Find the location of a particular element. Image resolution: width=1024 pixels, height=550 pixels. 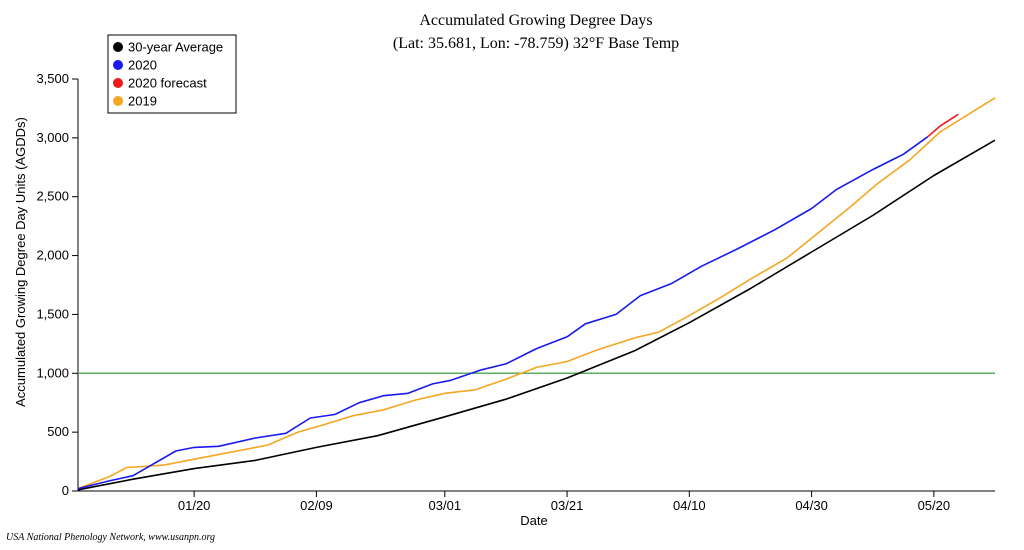

chart-title: Accumulated Growing Degree Days is located at coordinates (535, 20).